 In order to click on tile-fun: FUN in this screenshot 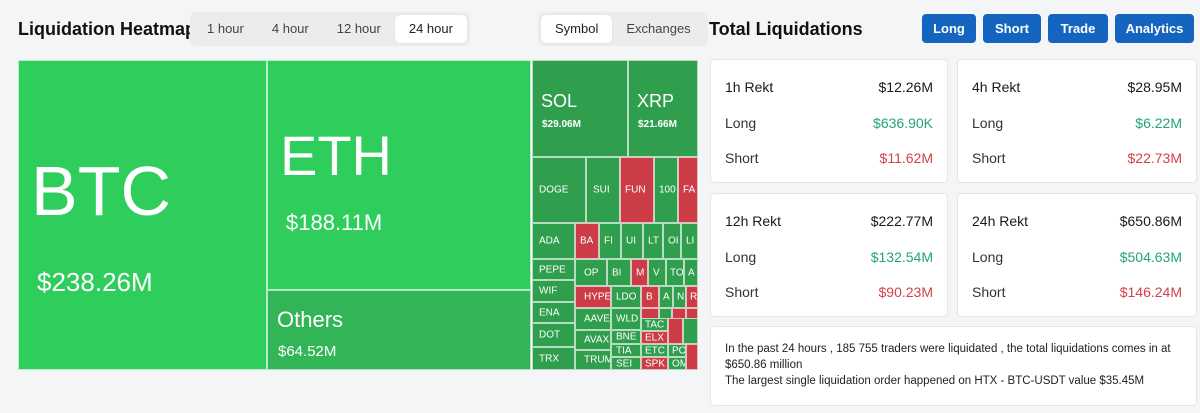, I will do `click(637, 190)`.